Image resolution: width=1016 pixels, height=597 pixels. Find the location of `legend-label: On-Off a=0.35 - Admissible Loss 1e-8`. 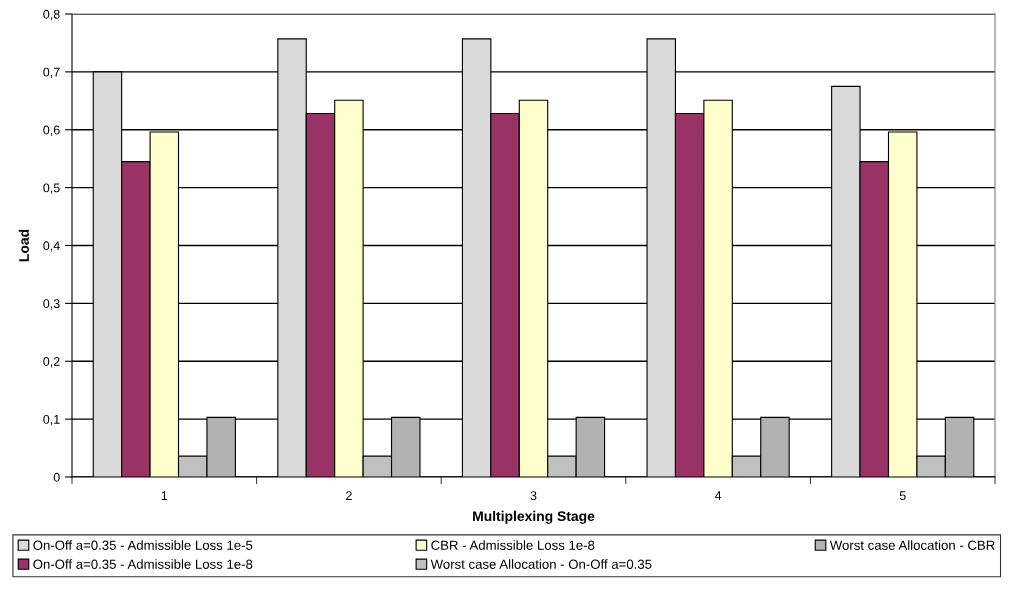

legend-label: On-Off a=0.35 - Admissible Loss 1e-8 is located at coordinates (143, 564).